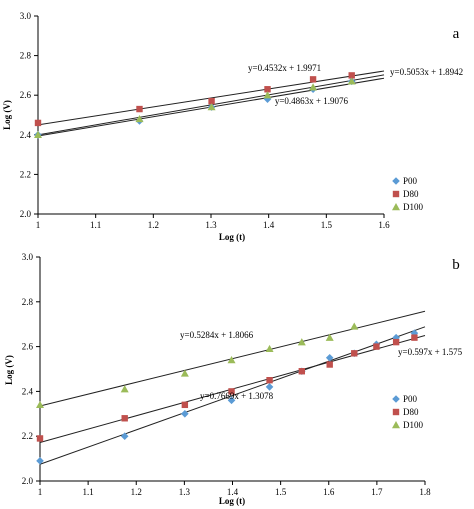 Image resolution: width=474 pixels, height=509 pixels. What do you see at coordinates (377, 492) in the screenshot?
I see `x-tick-label: 1.7` at bounding box center [377, 492].